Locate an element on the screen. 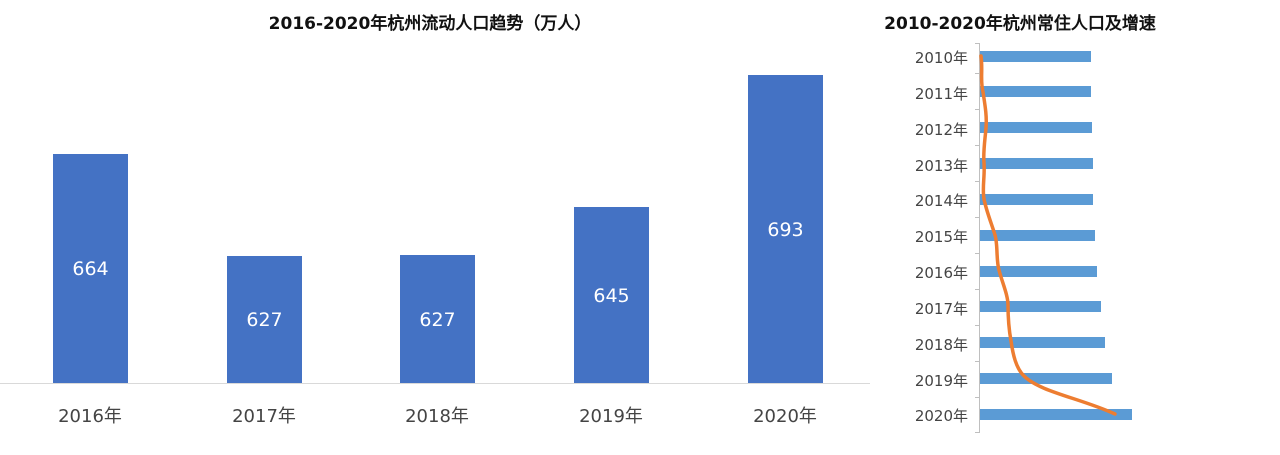  hbar-2012 is located at coordinates (1036, 127).